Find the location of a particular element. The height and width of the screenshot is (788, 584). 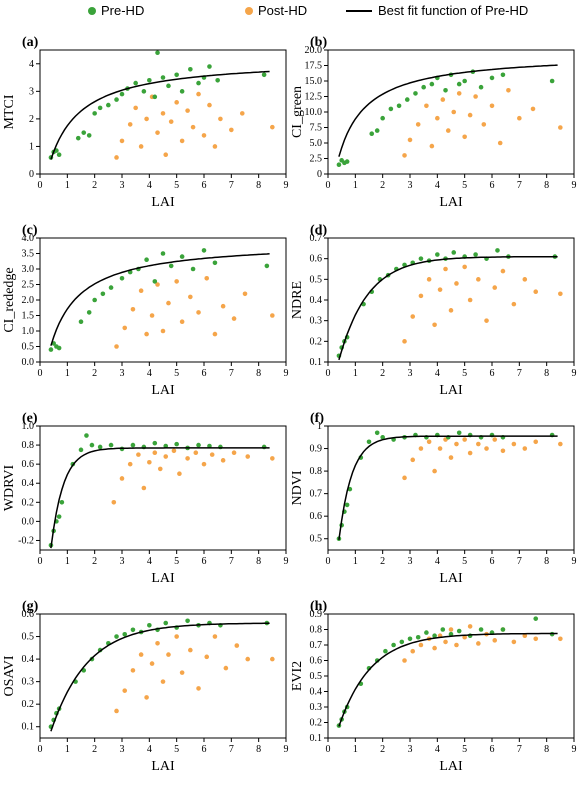

y-tick-label: 0.9 is located at coordinates (316, 614).